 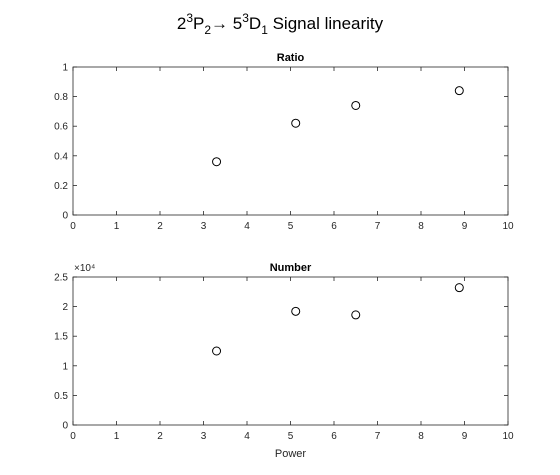 I want to click on subplot-title: Ratio, so click(x=291, y=58).